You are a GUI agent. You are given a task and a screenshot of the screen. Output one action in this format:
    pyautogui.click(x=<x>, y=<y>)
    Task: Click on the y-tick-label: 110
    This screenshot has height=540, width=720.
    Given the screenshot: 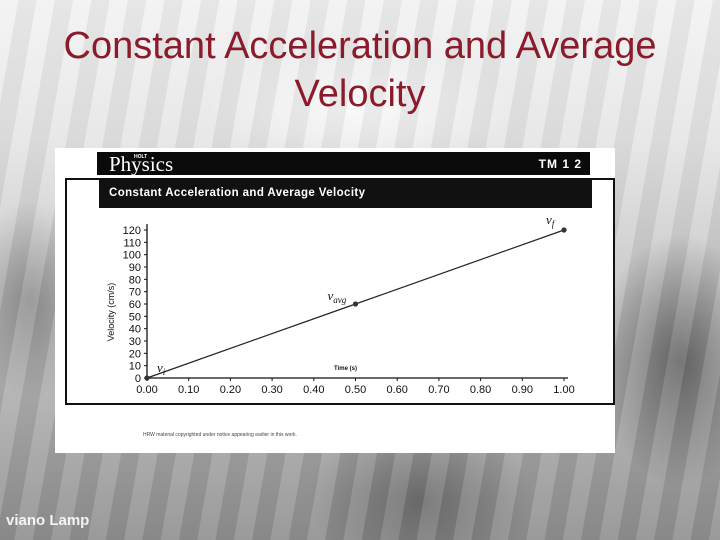 What is the action you would take?
    pyautogui.click(x=132, y=243)
    